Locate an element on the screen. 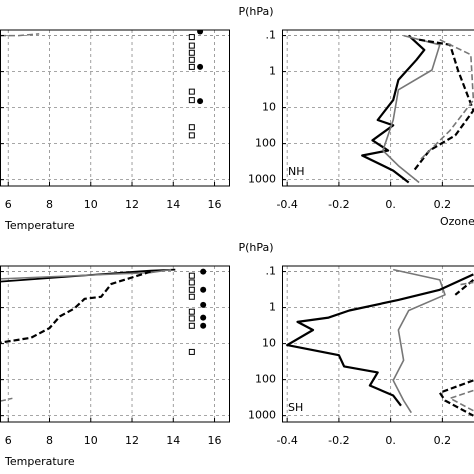 The width and height of the screenshot is (474, 474). panel-label: SH is located at coordinates (295, 407).